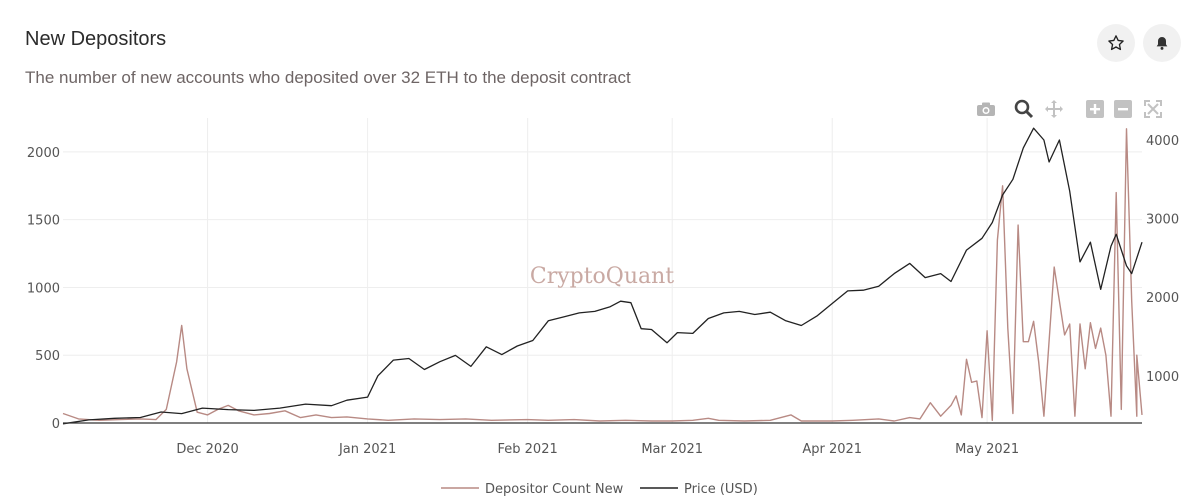 This screenshot has width=1200, height=502. What do you see at coordinates (1095, 109) in the screenshot?
I see `zoom-in-icon` at bounding box center [1095, 109].